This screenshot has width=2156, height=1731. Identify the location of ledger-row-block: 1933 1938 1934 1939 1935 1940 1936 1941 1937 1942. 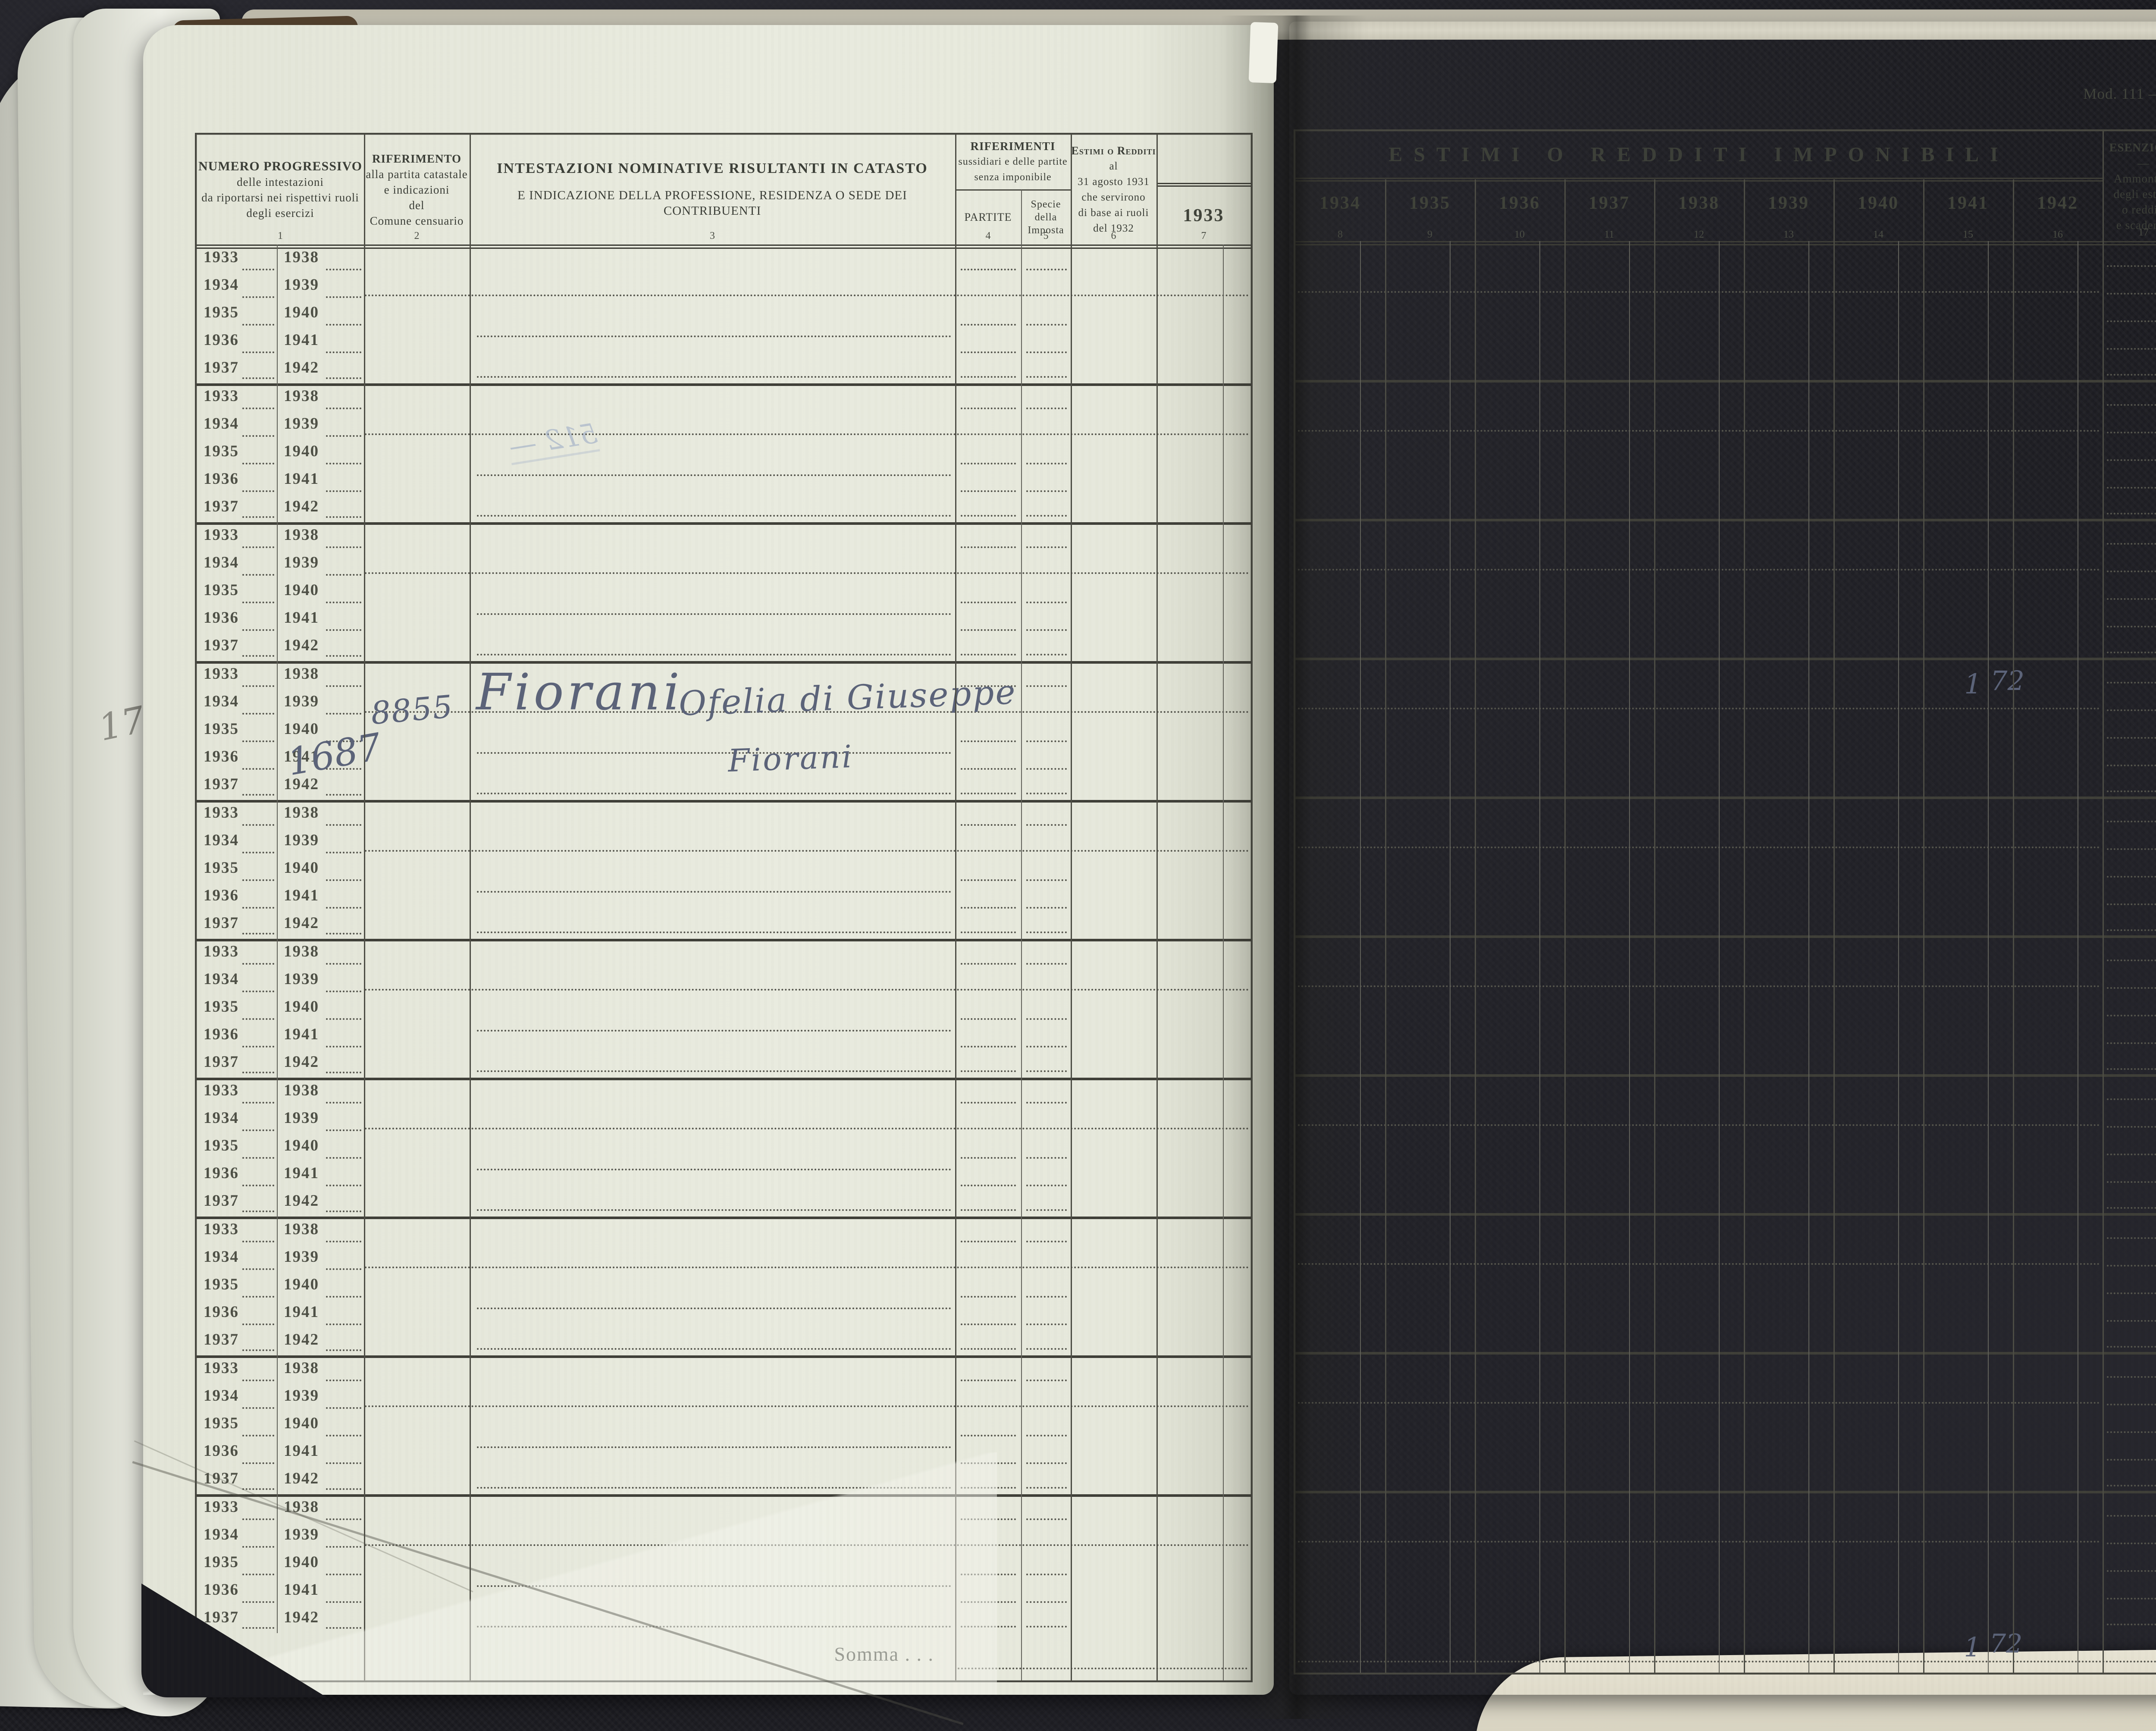
(724, 1148).